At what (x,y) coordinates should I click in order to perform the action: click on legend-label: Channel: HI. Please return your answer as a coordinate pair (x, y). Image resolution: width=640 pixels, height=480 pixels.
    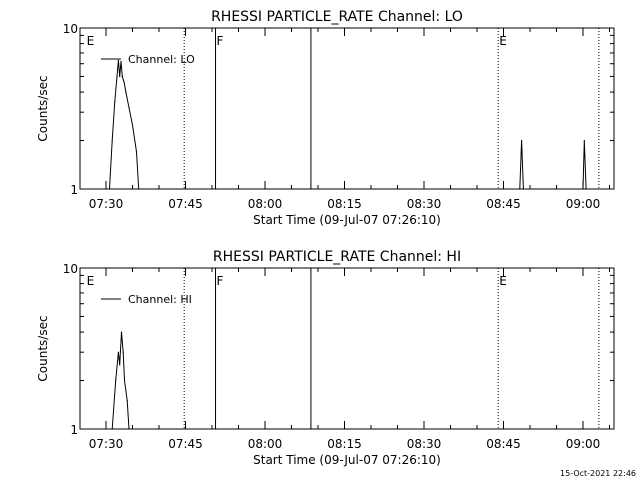
    Looking at the image, I should click on (160, 299).